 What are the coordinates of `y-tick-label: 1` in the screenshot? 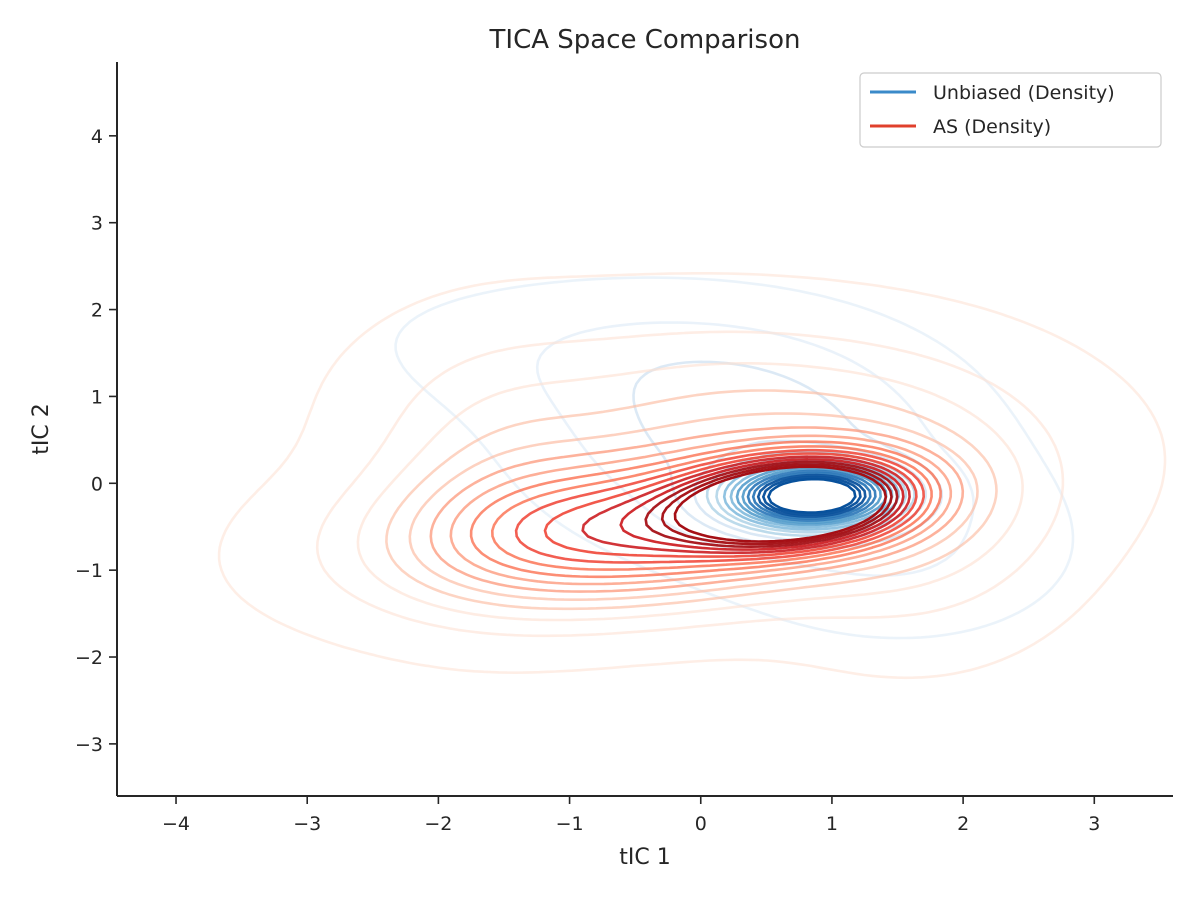 It's located at (97, 397).